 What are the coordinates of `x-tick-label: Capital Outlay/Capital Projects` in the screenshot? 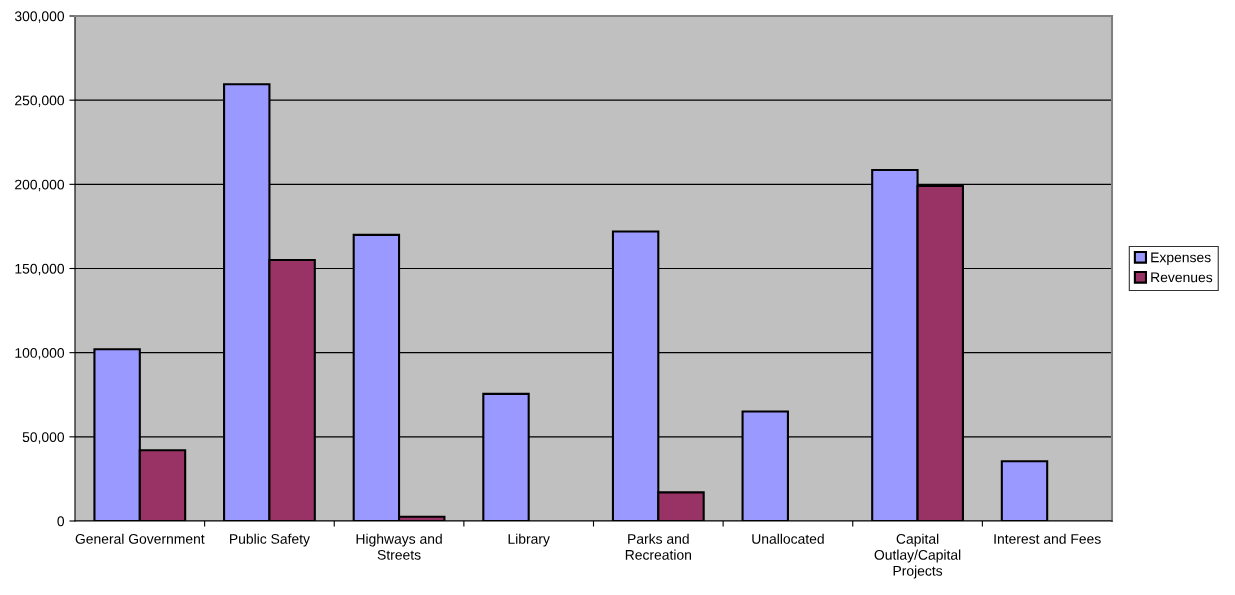 It's located at (917, 556).